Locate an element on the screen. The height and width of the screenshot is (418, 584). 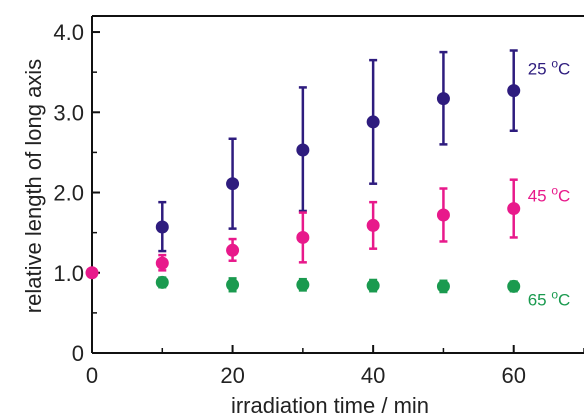
series-label: 65 oC is located at coordinates (549, 298).